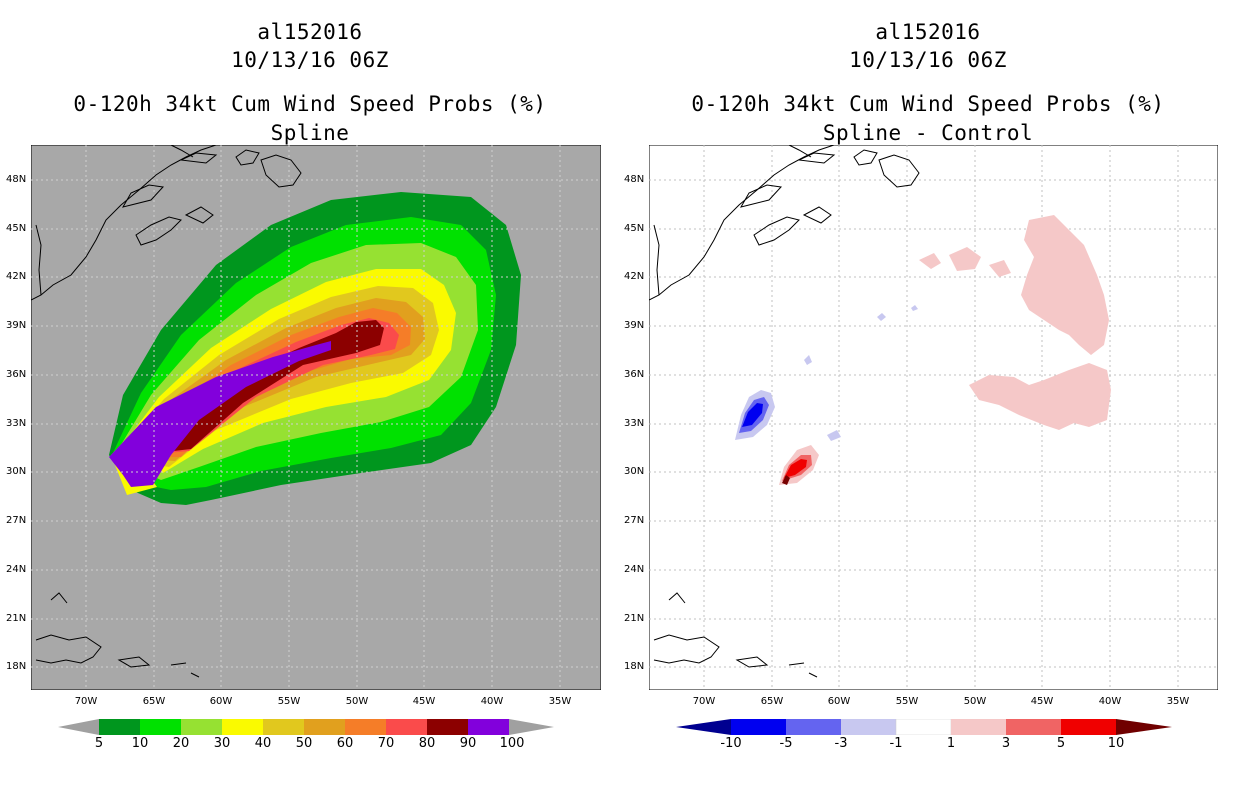  What do you see at coordinates (512, 743) in the screenshot?
I see `left-colorbar-label-100: 100` at bounding box center [512, 743].